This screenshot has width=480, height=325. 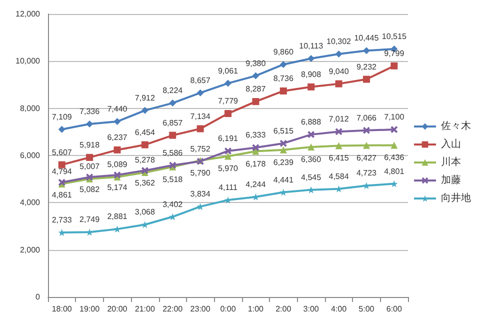 What do you see at coordinates (311, 159) in the screenshot?
I see `data-label: 6,360` at bounding box center [311, 159].